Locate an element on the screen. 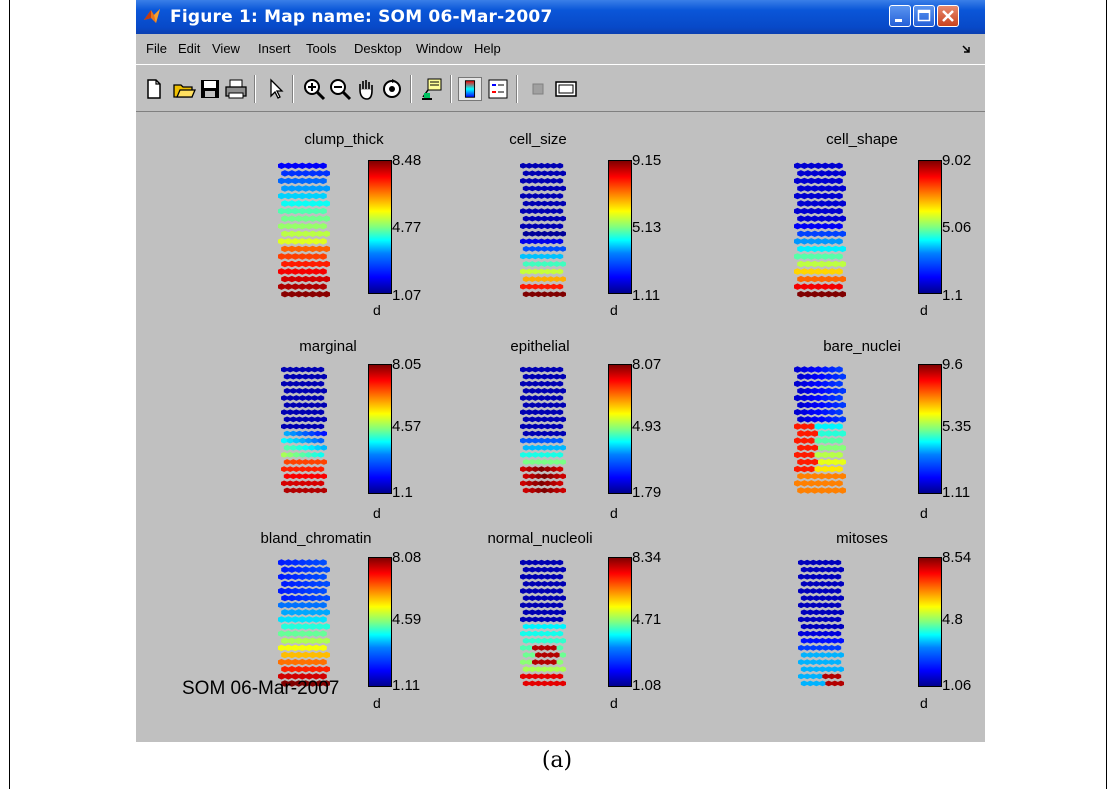 The width and height of the screenshot is (1118, 789). menu-edit: Edit is located at coordinates (189, 48).